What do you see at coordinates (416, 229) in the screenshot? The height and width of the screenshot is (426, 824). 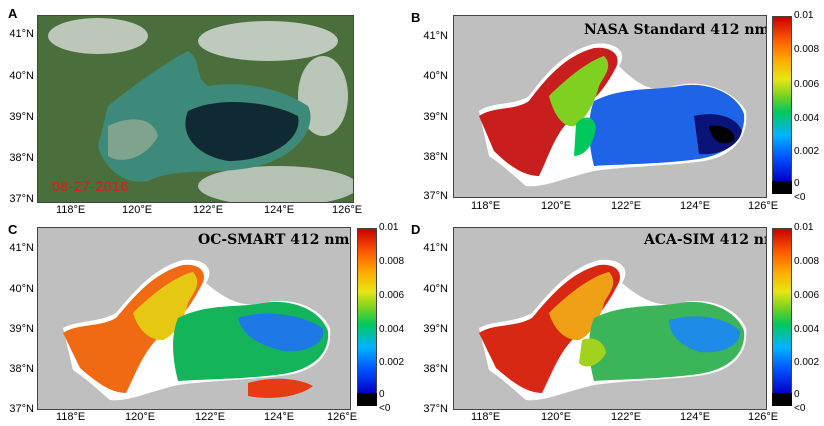 I see `panel-label: D` at bounding box center [416, 229].